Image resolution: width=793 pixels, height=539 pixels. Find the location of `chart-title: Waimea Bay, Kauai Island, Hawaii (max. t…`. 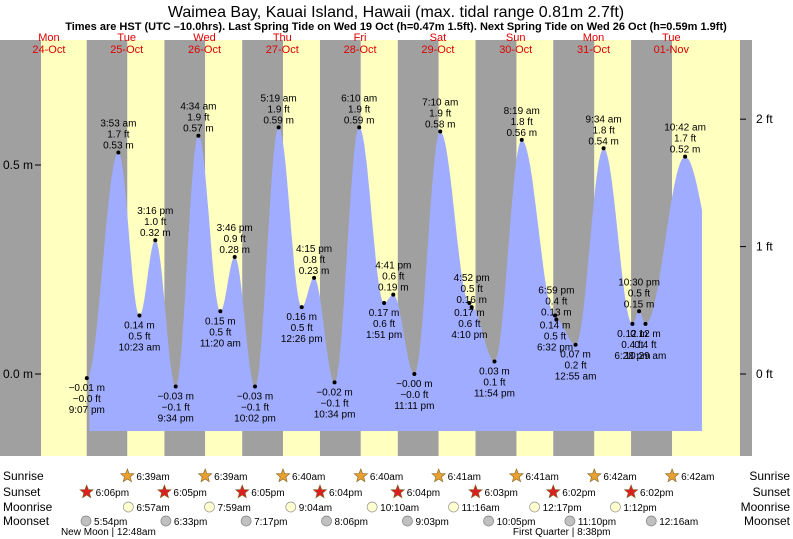

chart-title: Waimea Bay, Kauai Island, Hawaii (max. t… is located at coordinates (396, 12).